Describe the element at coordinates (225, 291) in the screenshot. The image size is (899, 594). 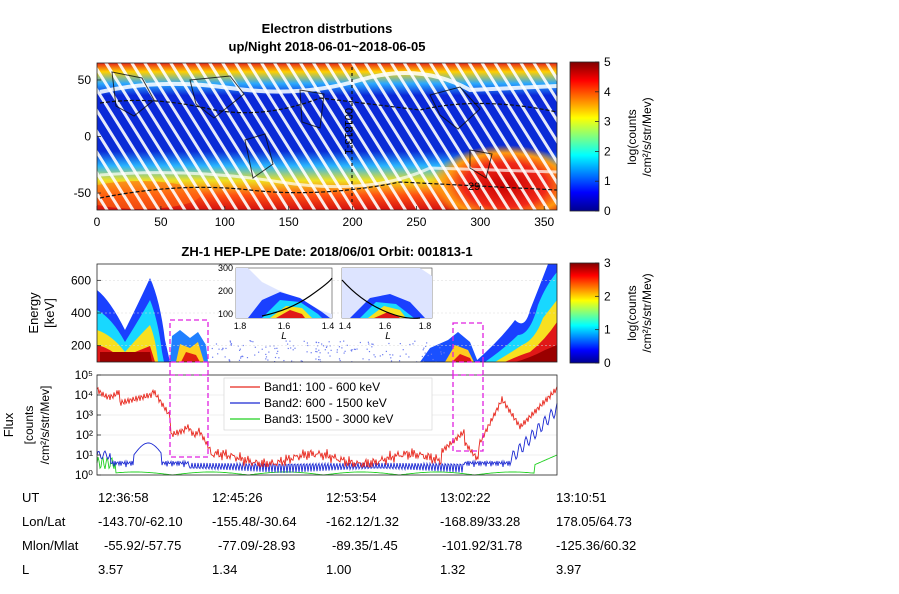
I see `inset-y-tick-label: 200` at that location.